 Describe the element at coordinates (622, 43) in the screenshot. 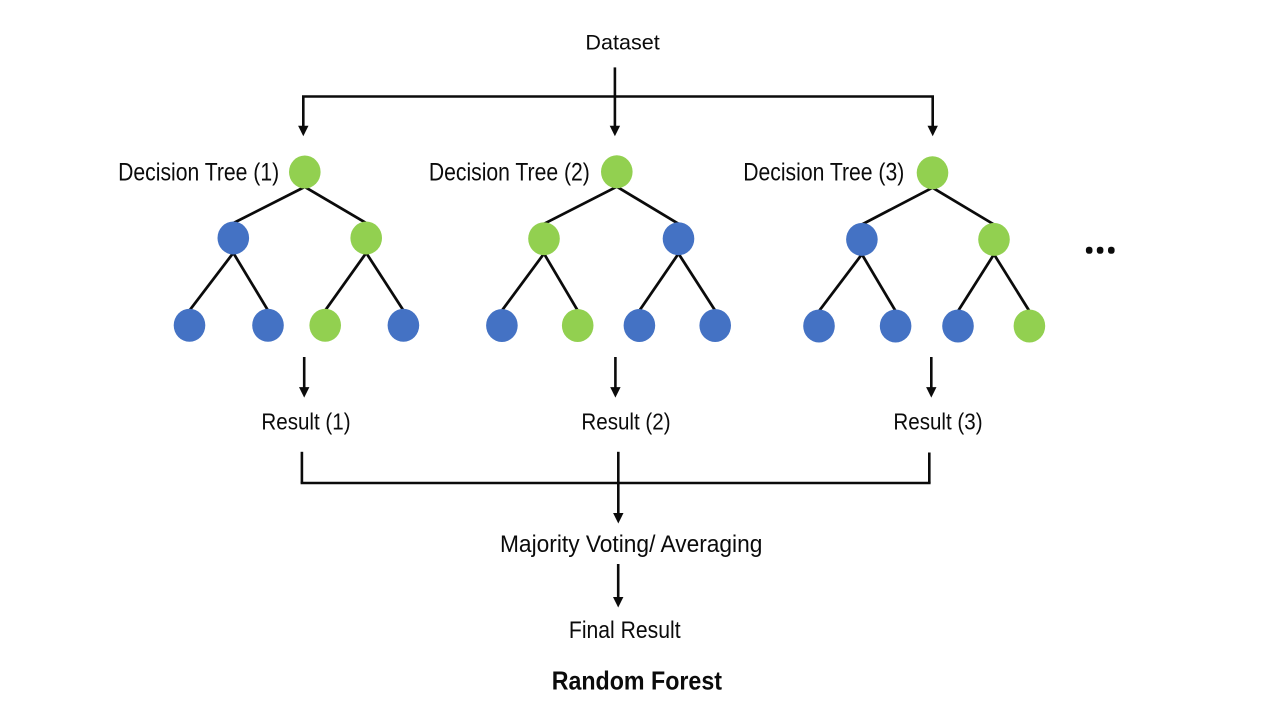

I see `svg-text: Dataset` at that location.